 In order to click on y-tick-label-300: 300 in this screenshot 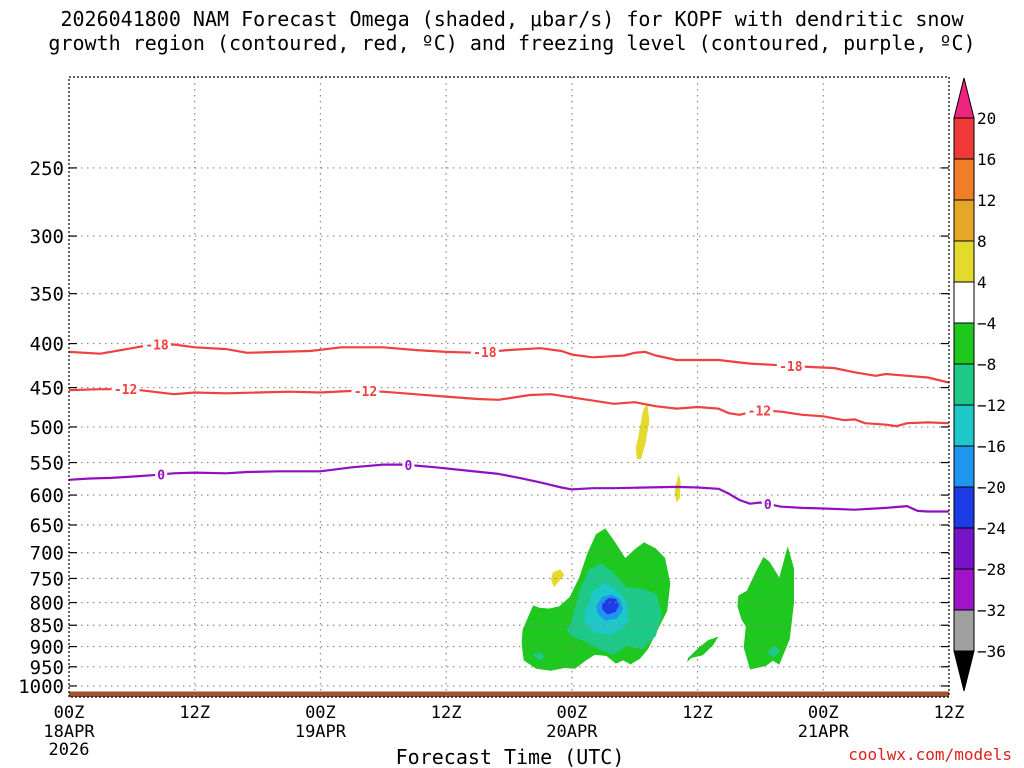, I will do `click(47, 237)`.